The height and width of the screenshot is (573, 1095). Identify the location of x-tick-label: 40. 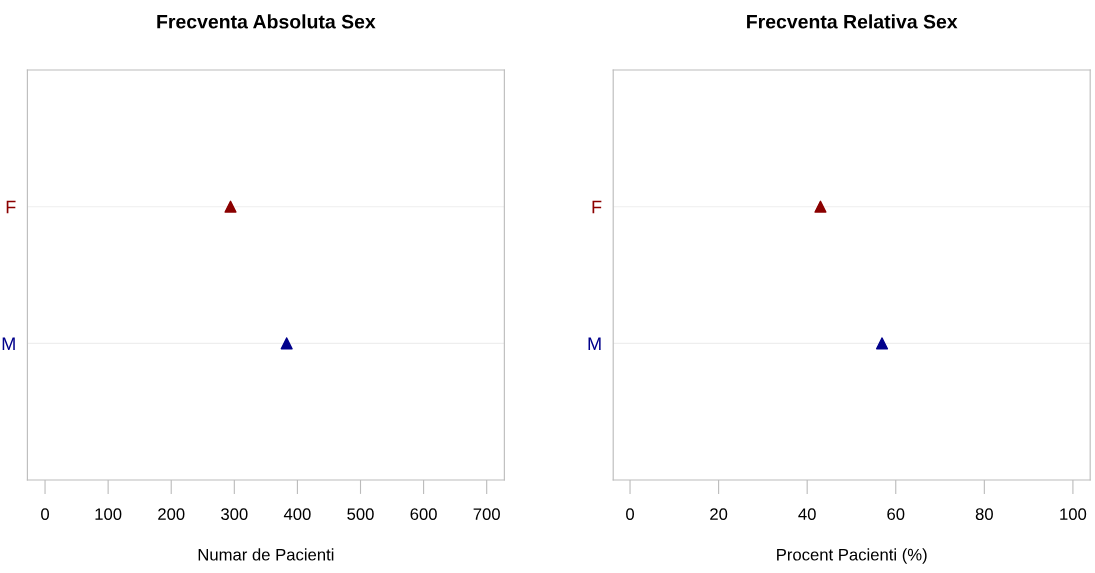
(807, 514).